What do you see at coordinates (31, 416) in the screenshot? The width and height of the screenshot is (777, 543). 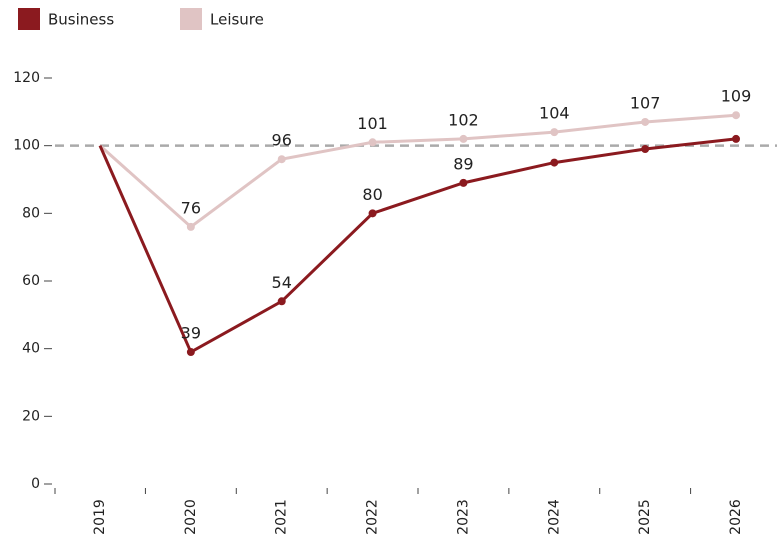 I see `y-tick-label: 20` at bounding box center [31, 416].